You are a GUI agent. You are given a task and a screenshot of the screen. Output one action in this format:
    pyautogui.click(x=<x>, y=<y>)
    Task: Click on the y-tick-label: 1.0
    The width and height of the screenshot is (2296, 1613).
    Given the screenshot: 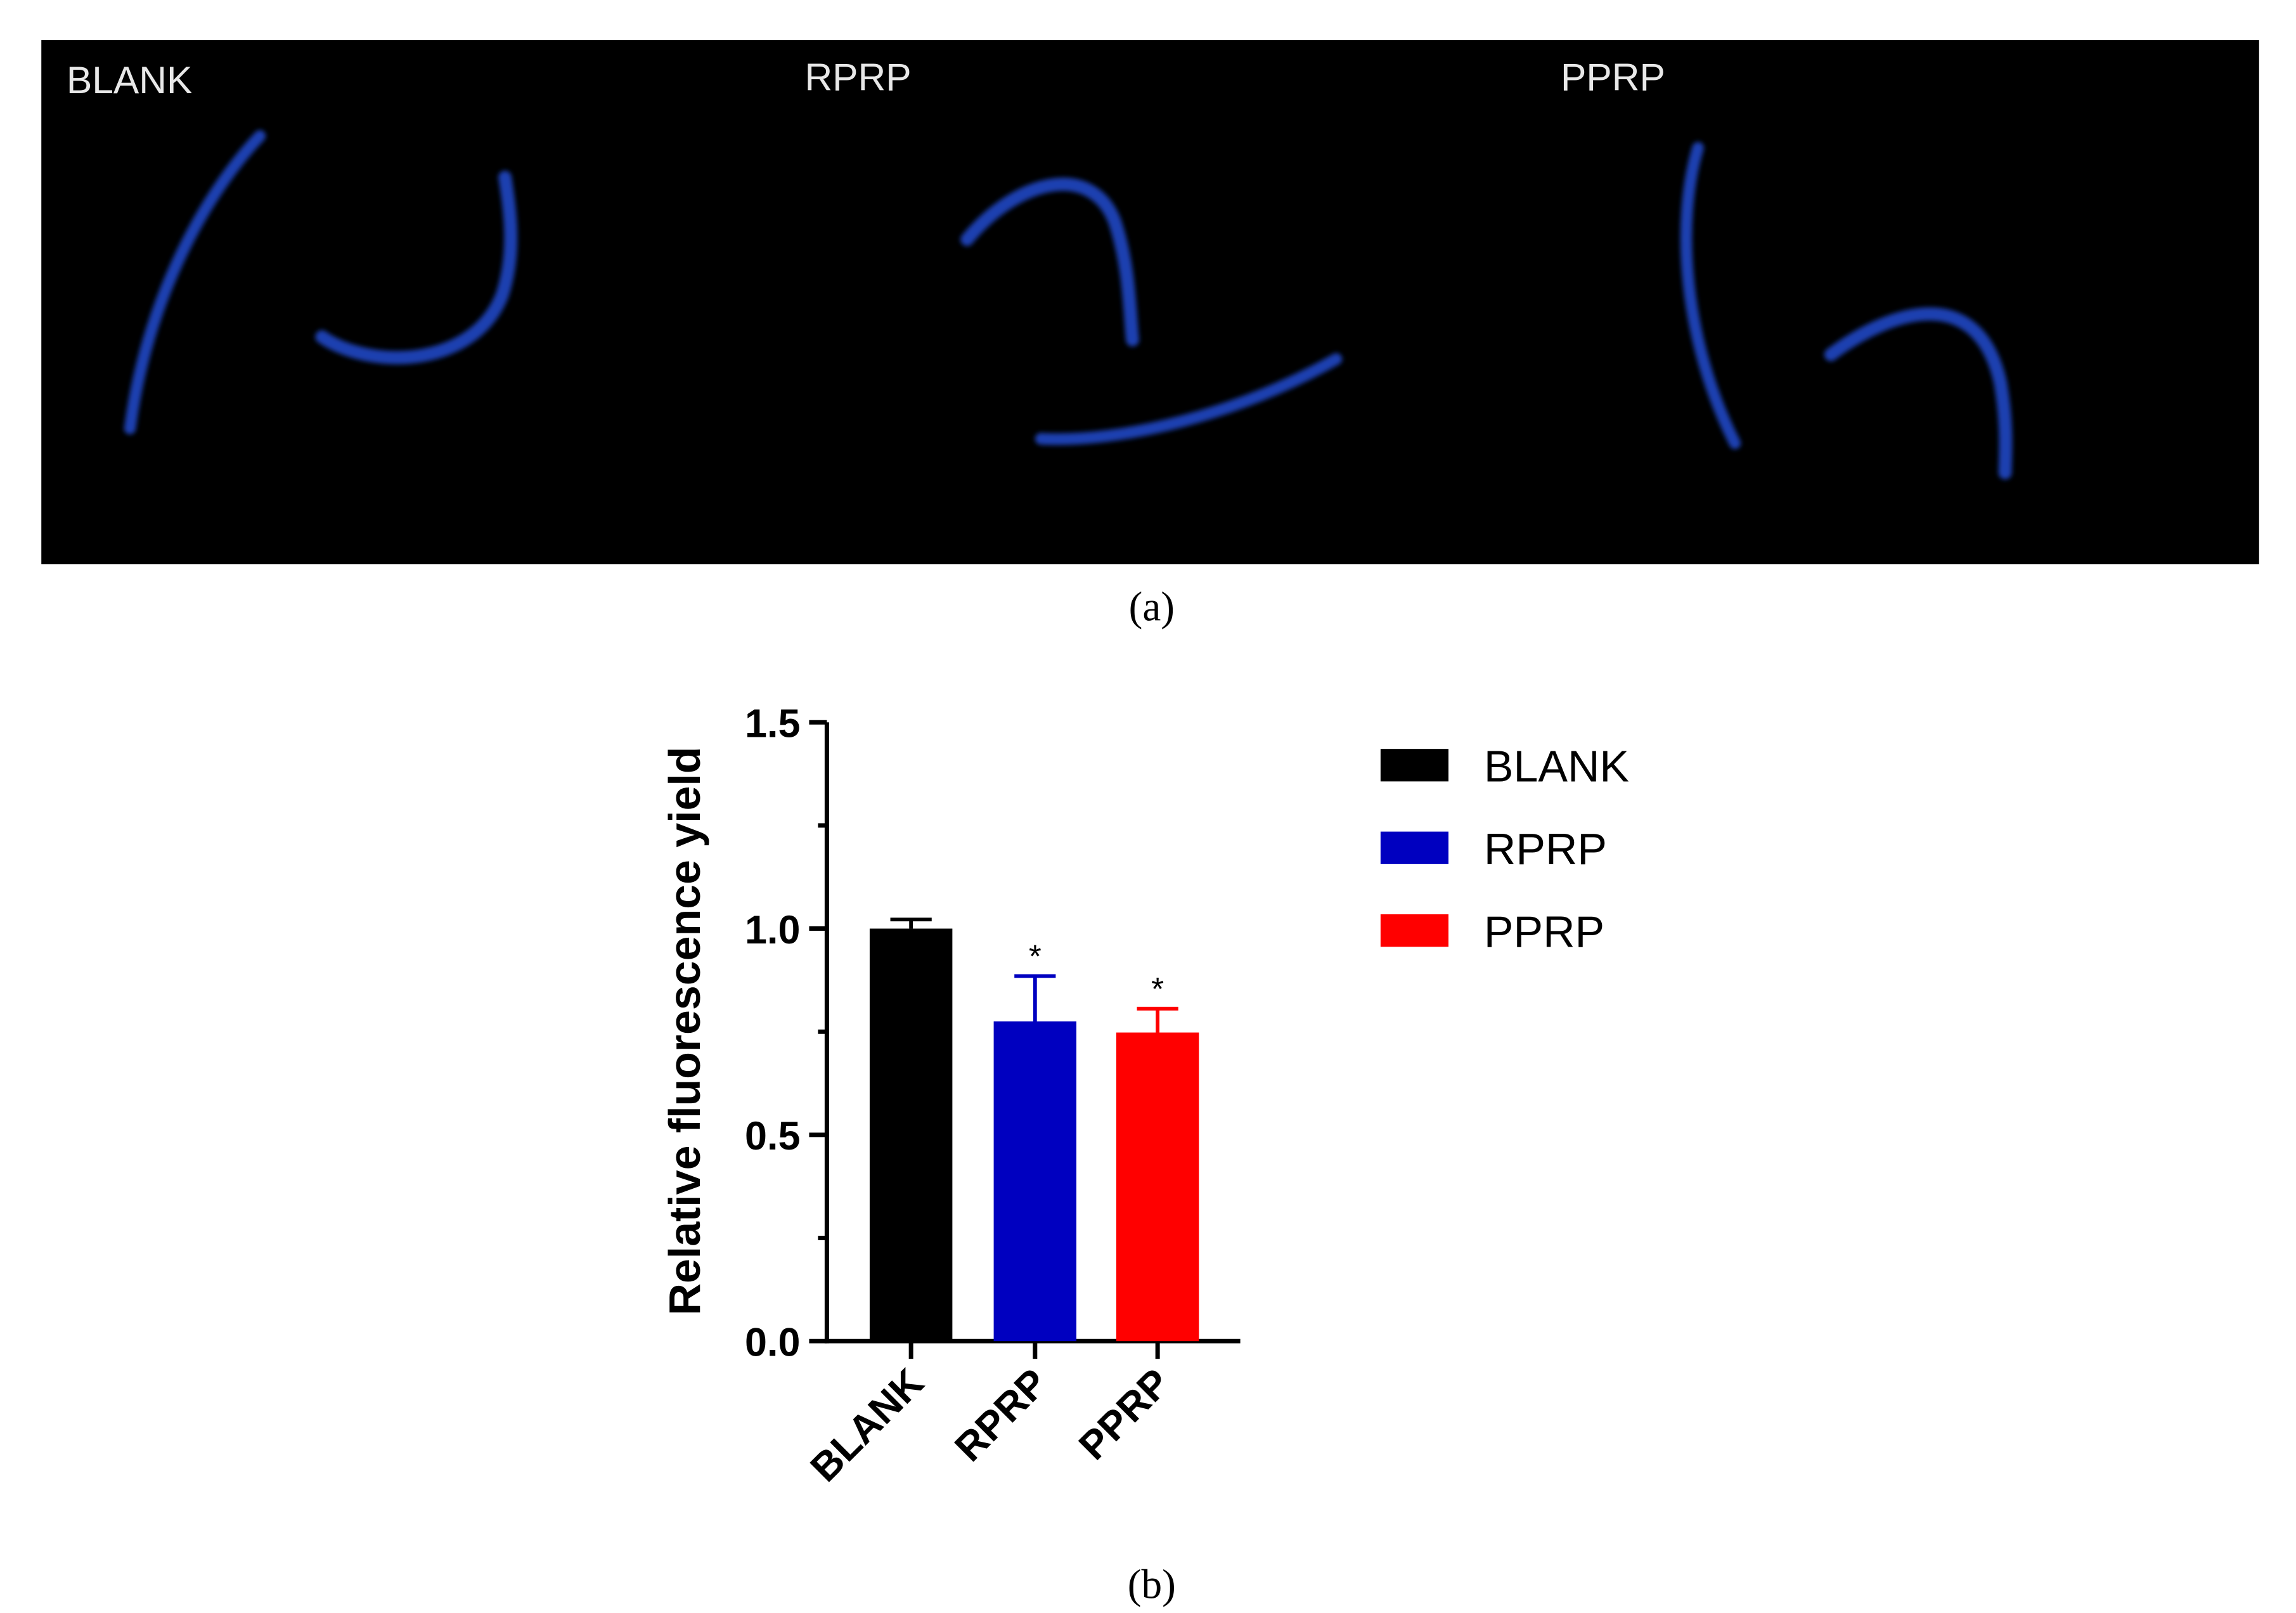 What is the action you would take?
    pyautogui.click(x=772, y=930)
    